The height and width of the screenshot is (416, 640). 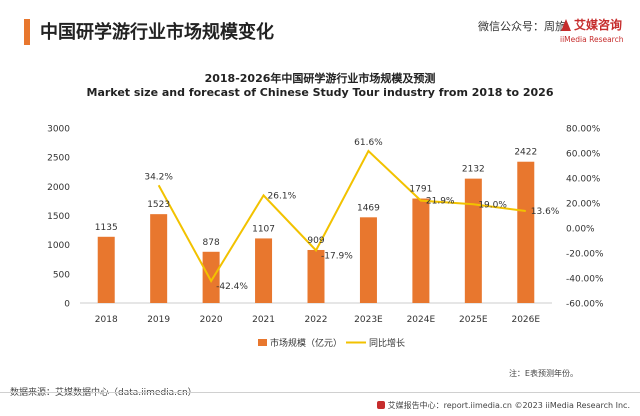 What do you see at coordinates (368, 320) in the screenshot?
I see `x-axis-tick-label: 2023E` at bounding box center [368, 320].